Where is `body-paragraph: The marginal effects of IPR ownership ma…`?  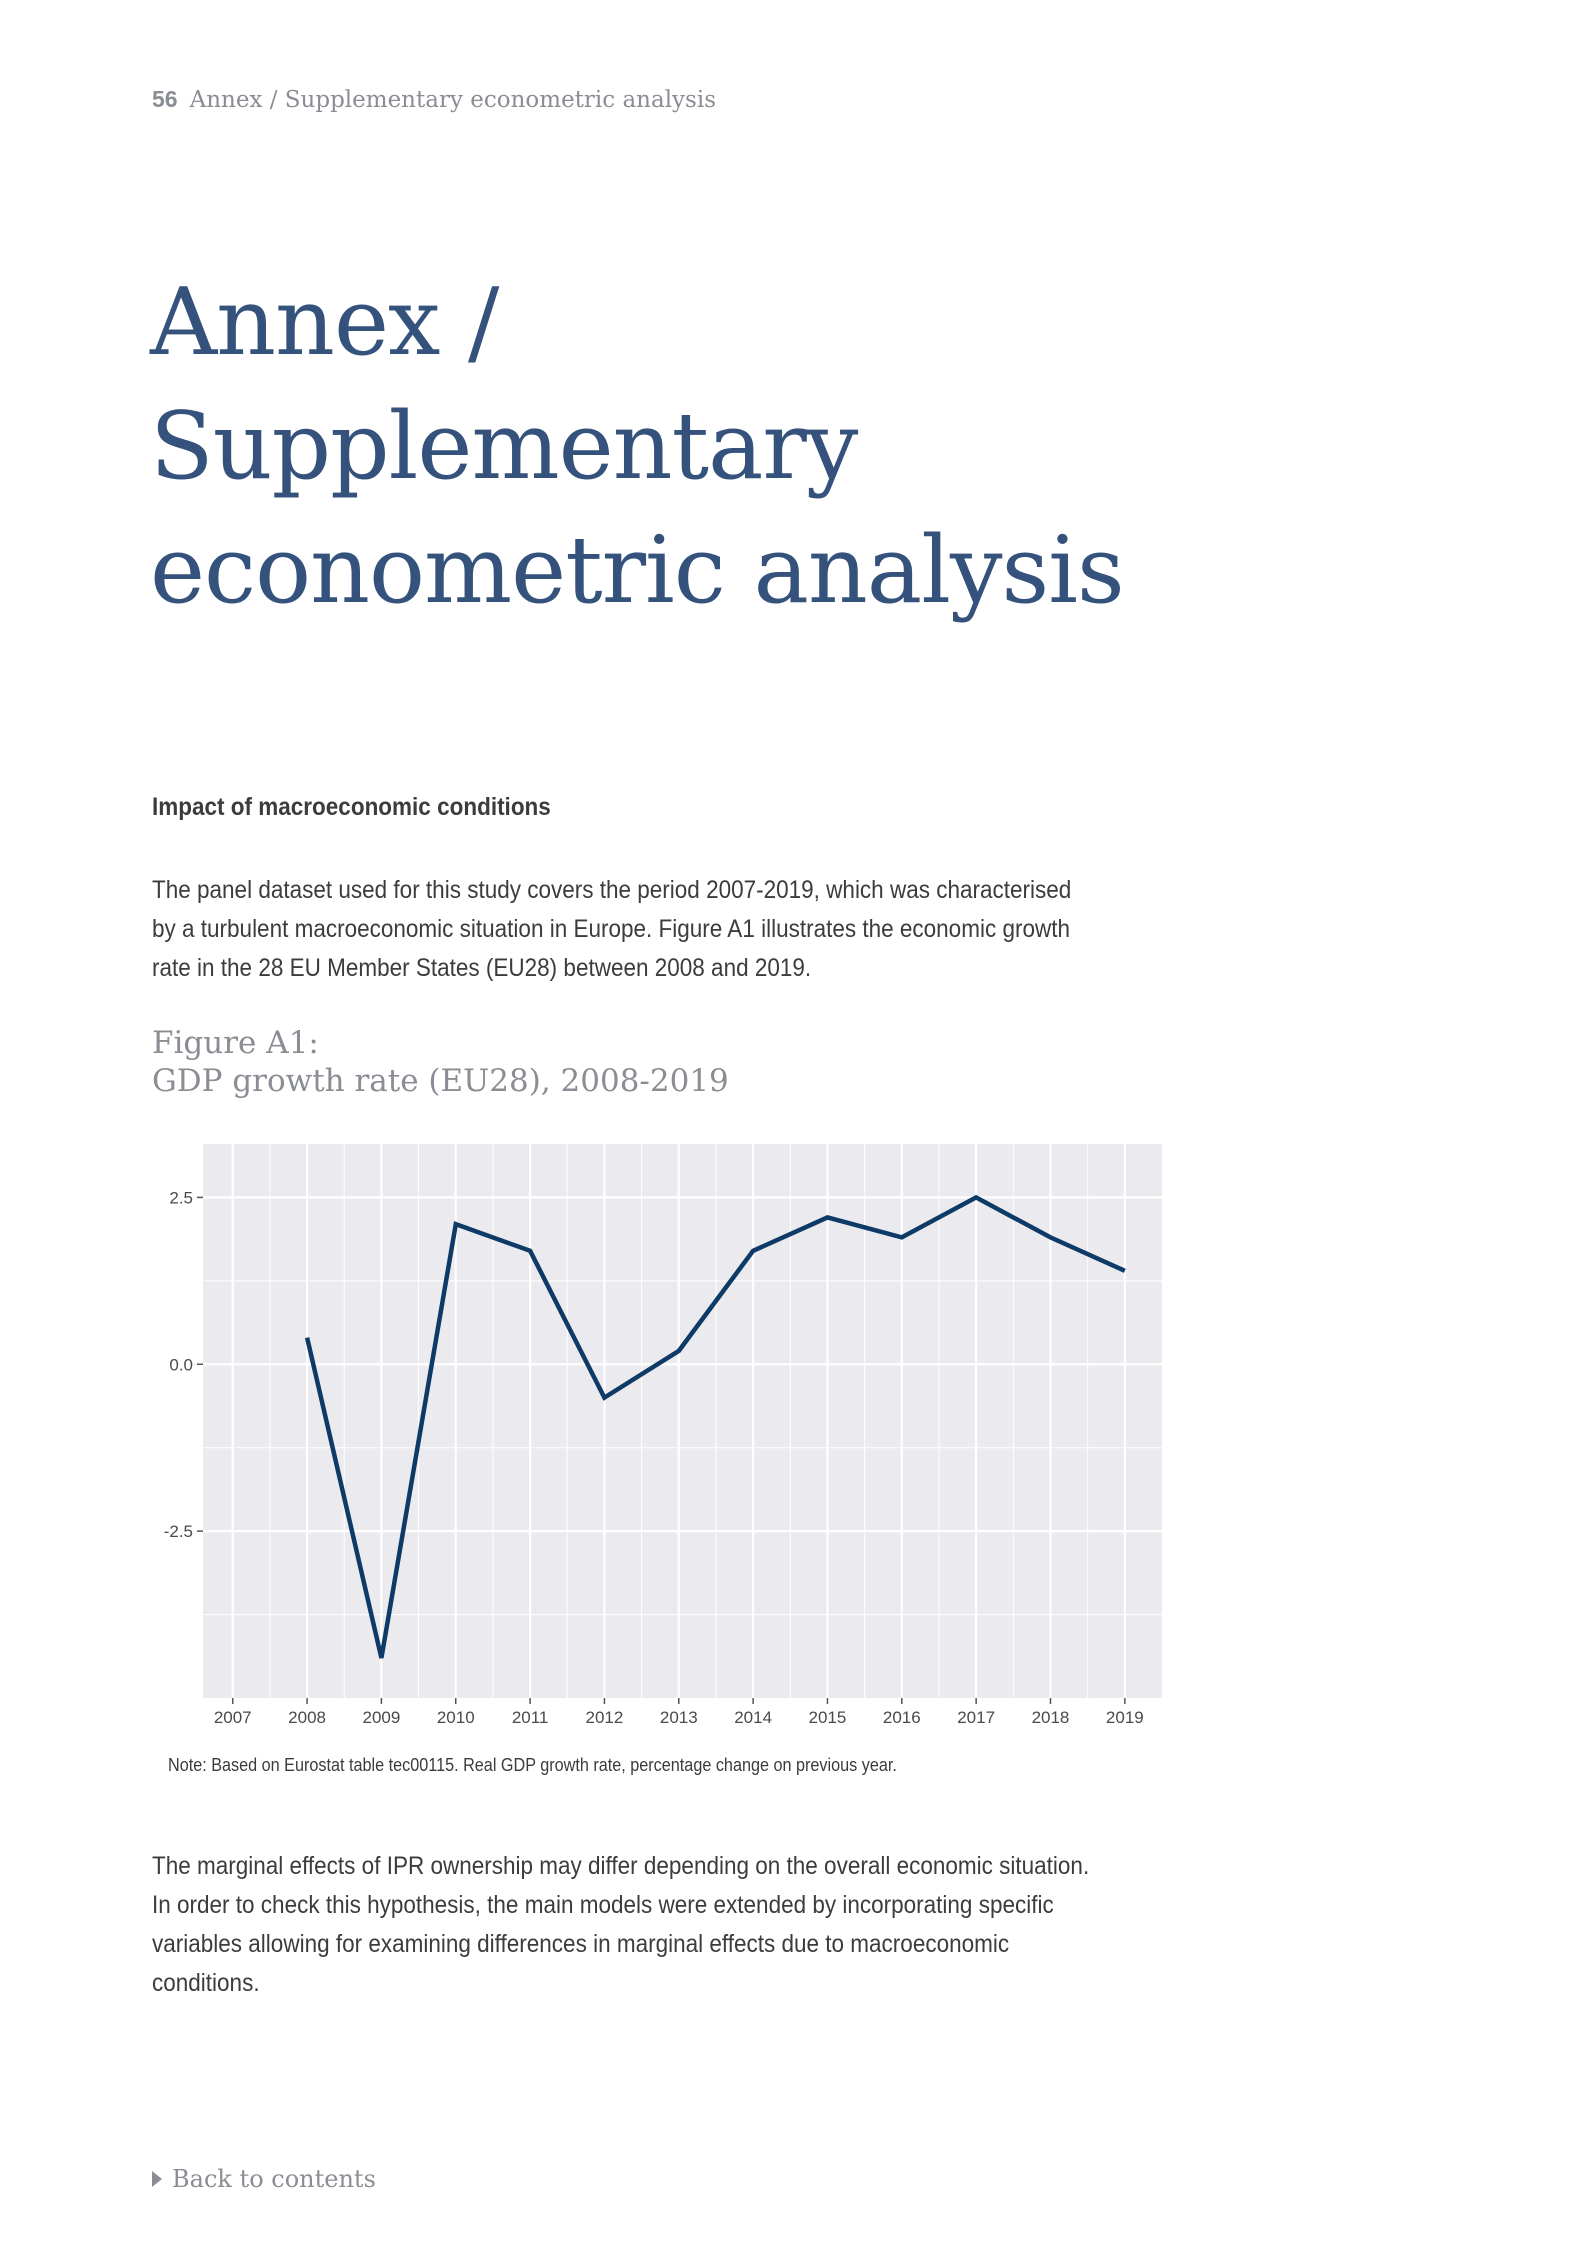
body-paragraph: The marginal effects of IPR ownership ma… is located at coordinates (621, 1924).